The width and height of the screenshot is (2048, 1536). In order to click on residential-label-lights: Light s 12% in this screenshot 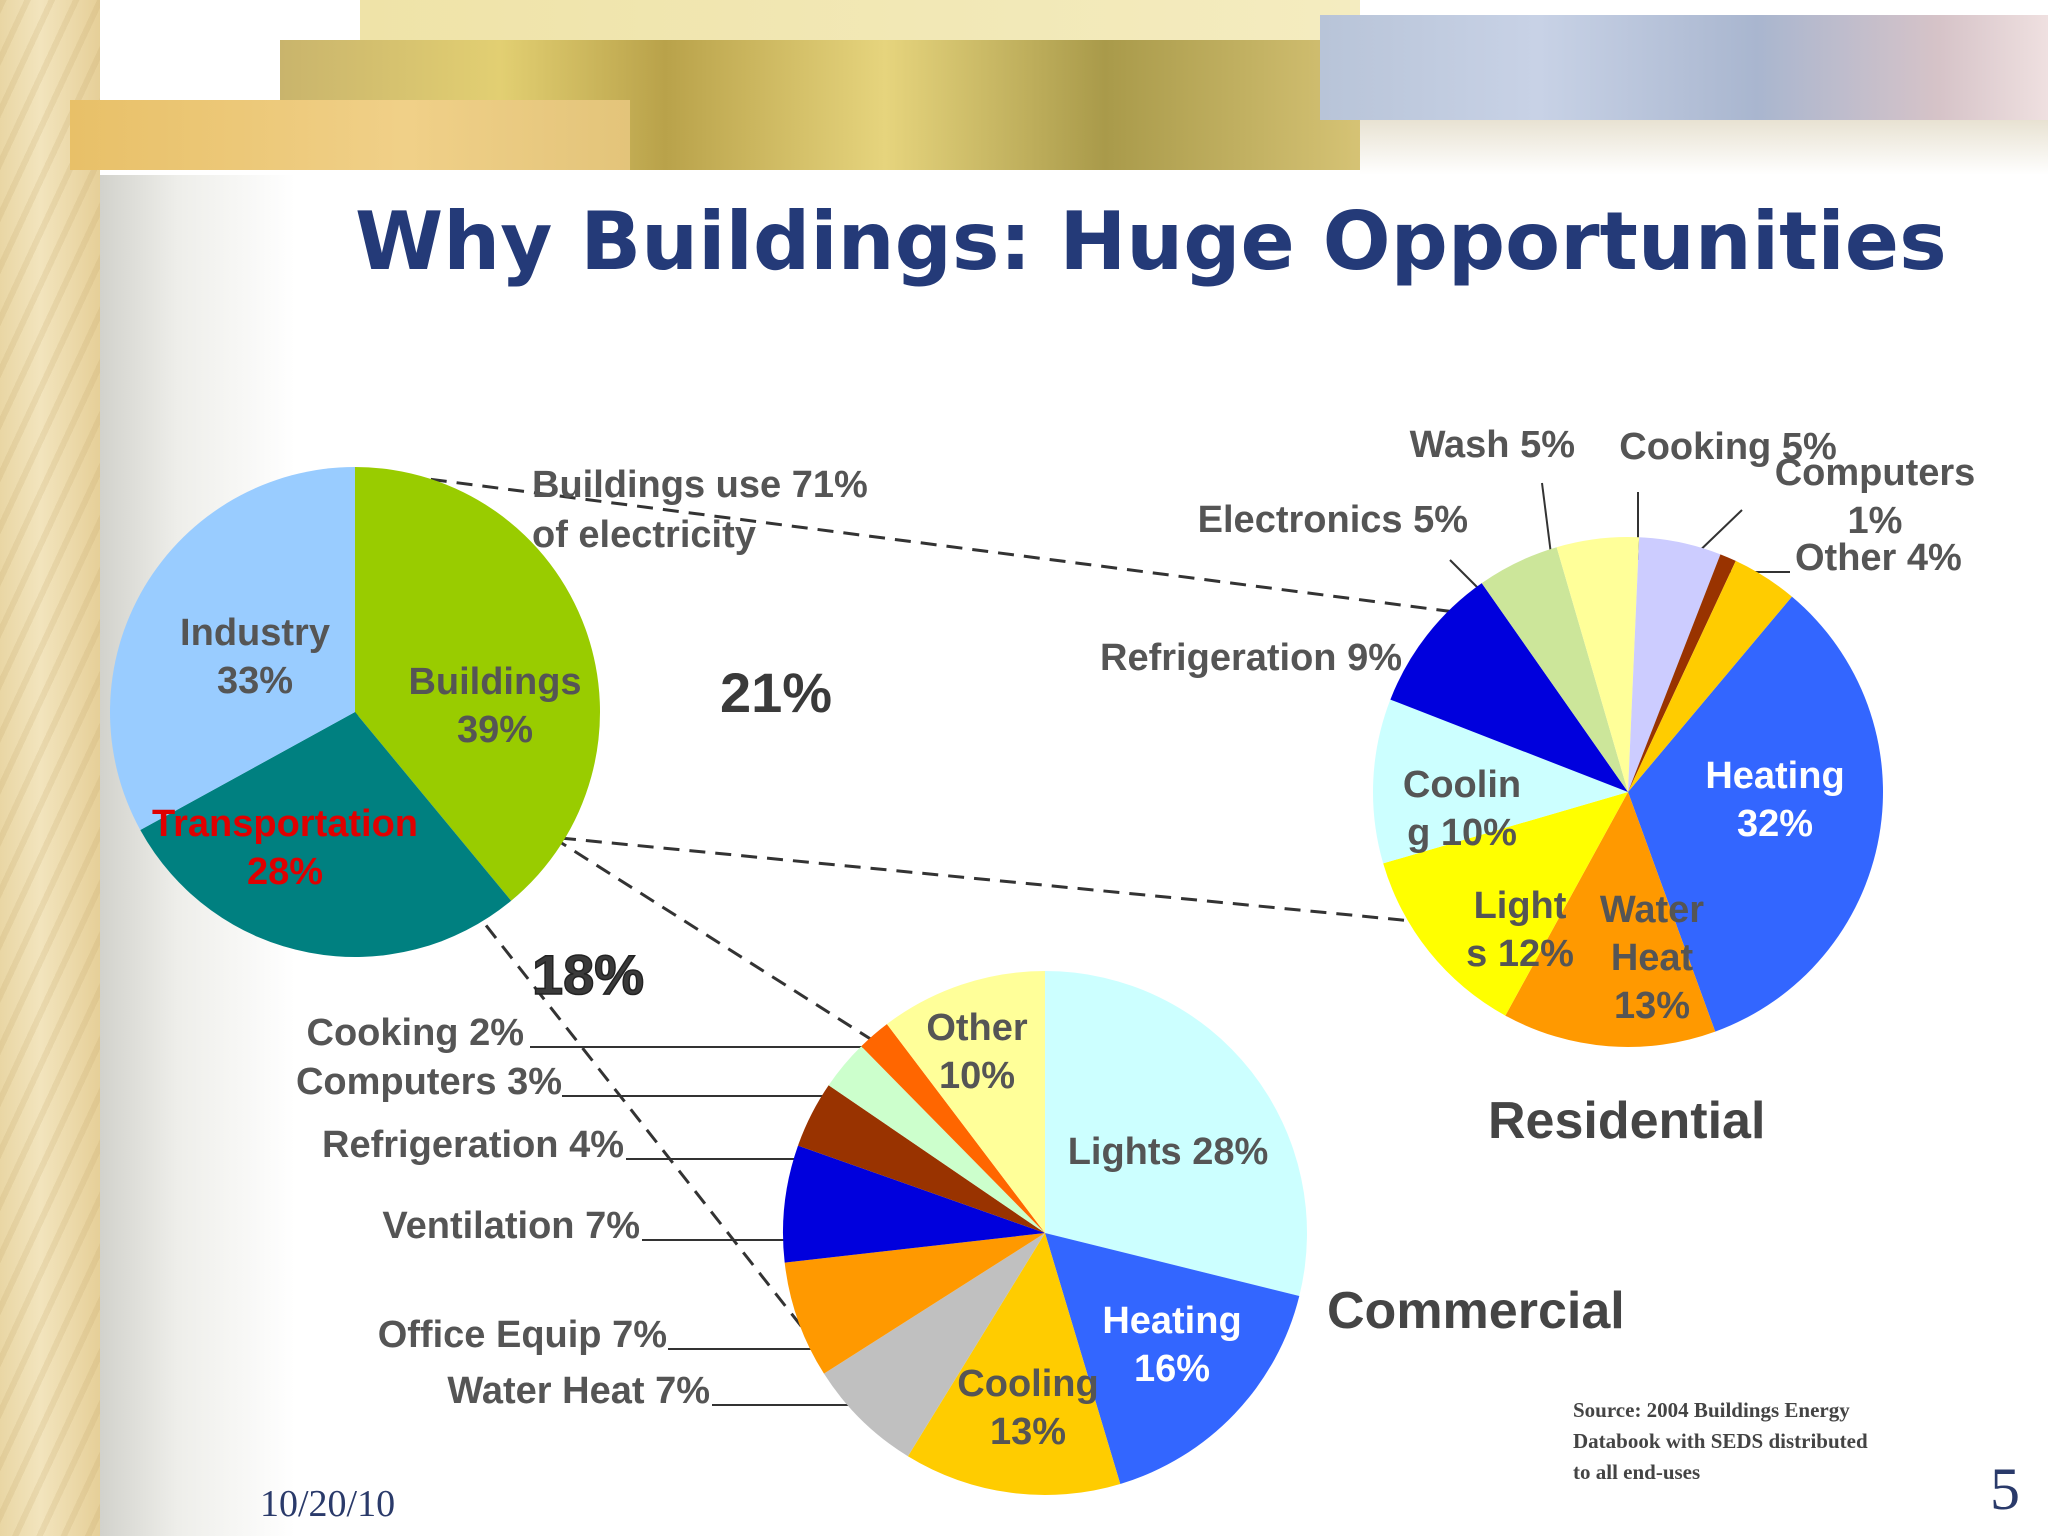, I will do `click(1520, 930)`.